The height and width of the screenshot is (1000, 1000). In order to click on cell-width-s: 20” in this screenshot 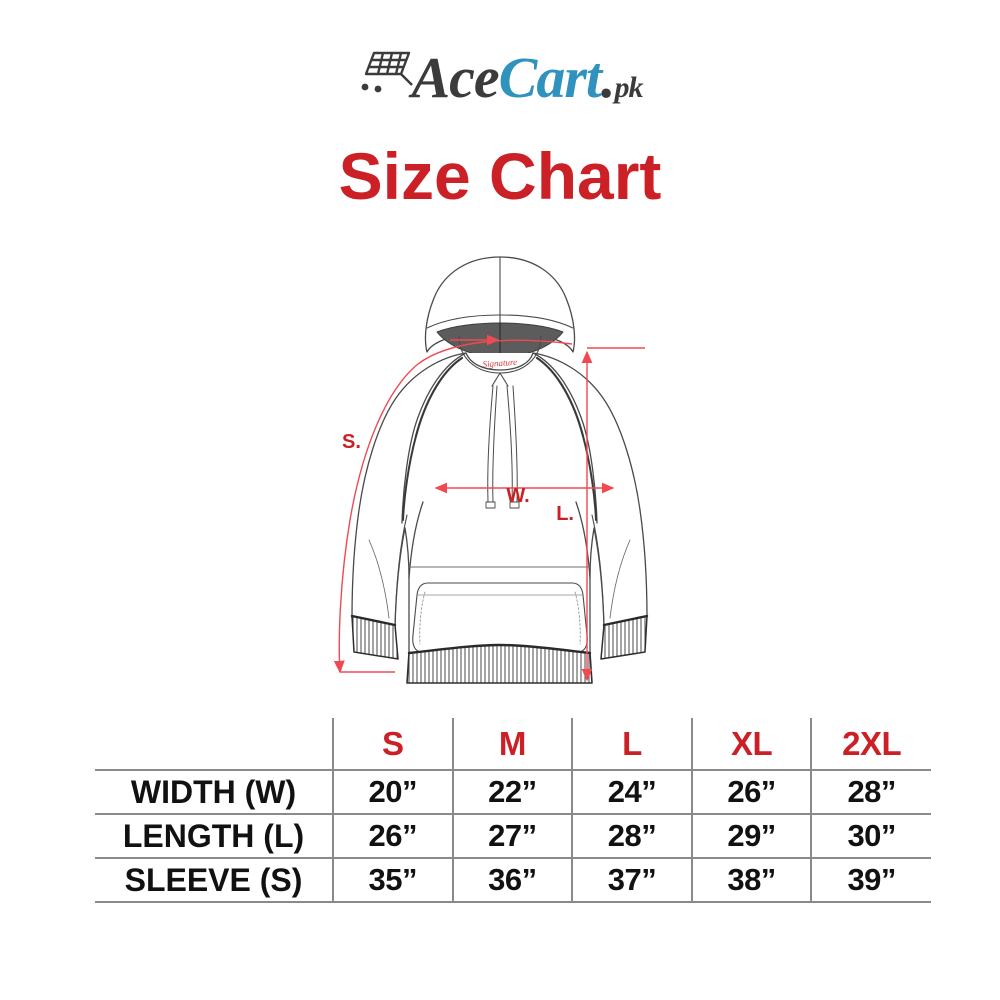, I will do `click(392, 792)`.